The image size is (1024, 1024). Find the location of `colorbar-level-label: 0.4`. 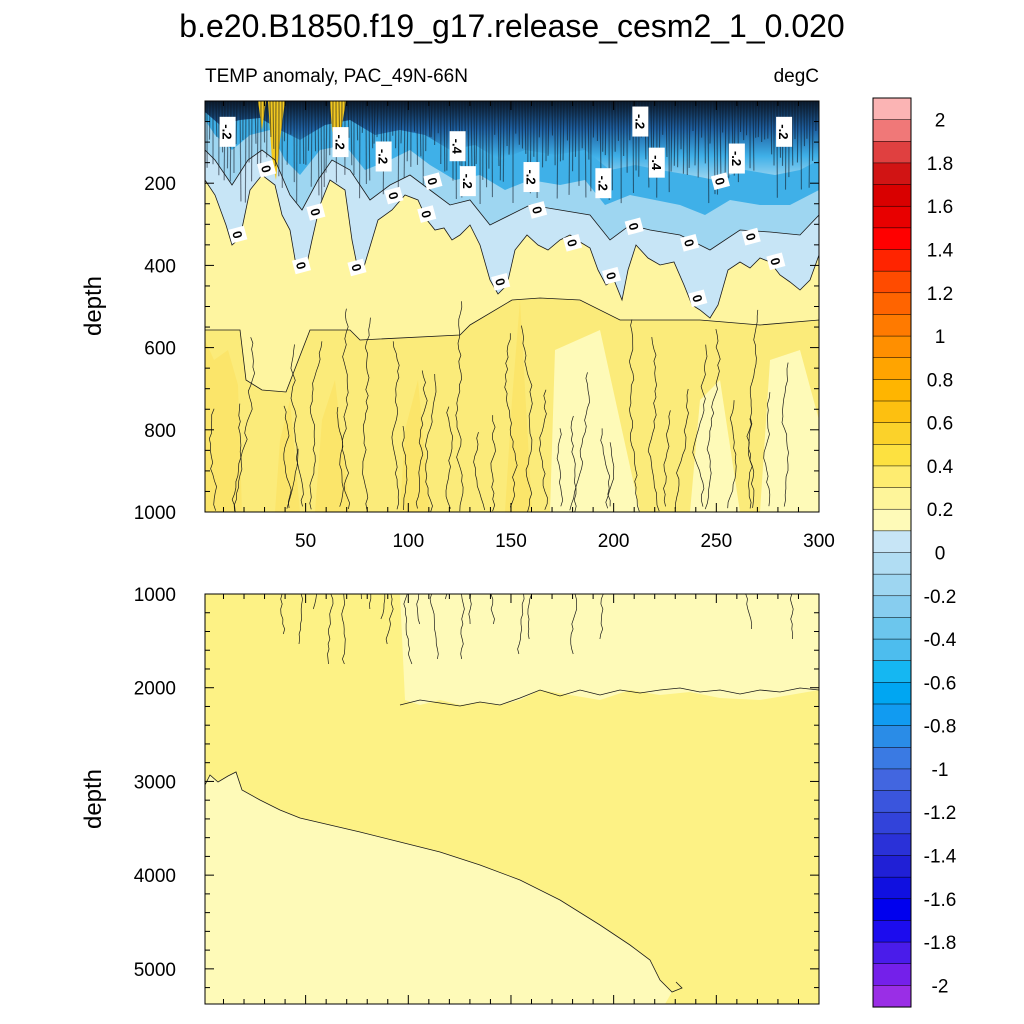

colorbar-level-label: 0.4 is located at coordinates (940, 467).